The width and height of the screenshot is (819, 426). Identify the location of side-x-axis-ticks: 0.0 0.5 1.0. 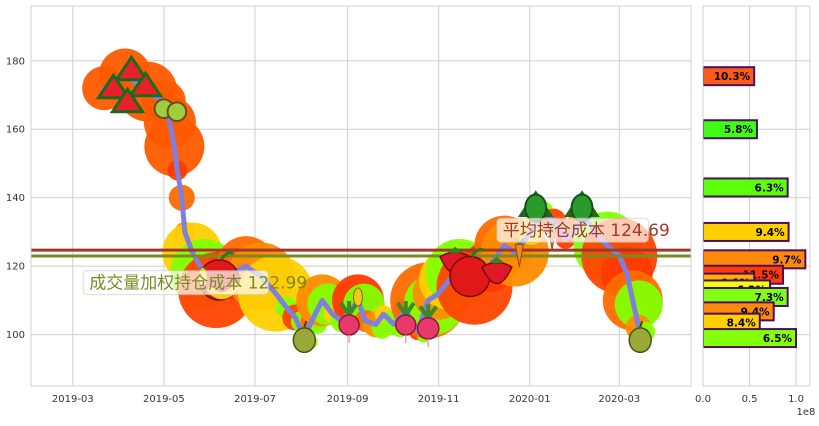
(749, 399).